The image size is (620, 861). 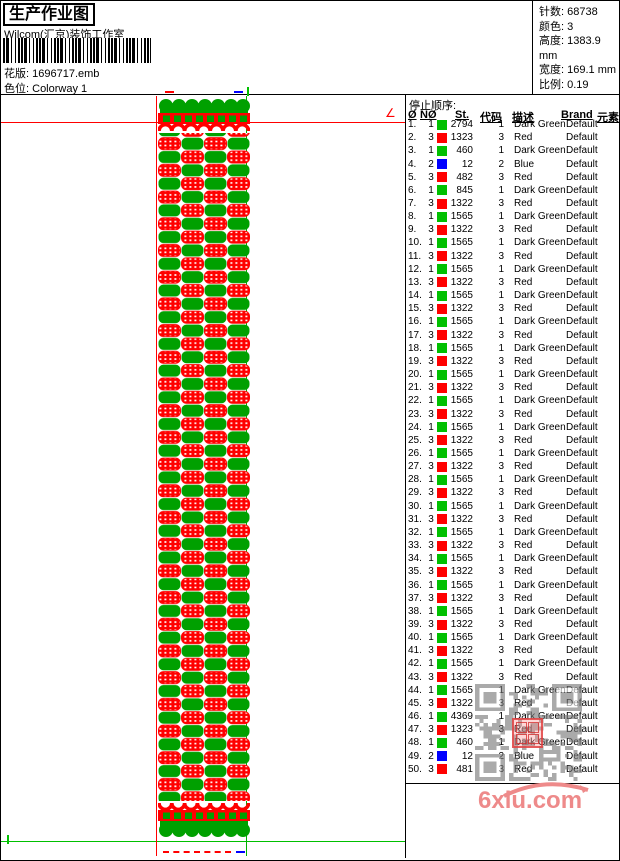 What do you see at coordinates (412, 217) in the screenshot?
I see `row-index: 8.` at bounding box center [412, 217].